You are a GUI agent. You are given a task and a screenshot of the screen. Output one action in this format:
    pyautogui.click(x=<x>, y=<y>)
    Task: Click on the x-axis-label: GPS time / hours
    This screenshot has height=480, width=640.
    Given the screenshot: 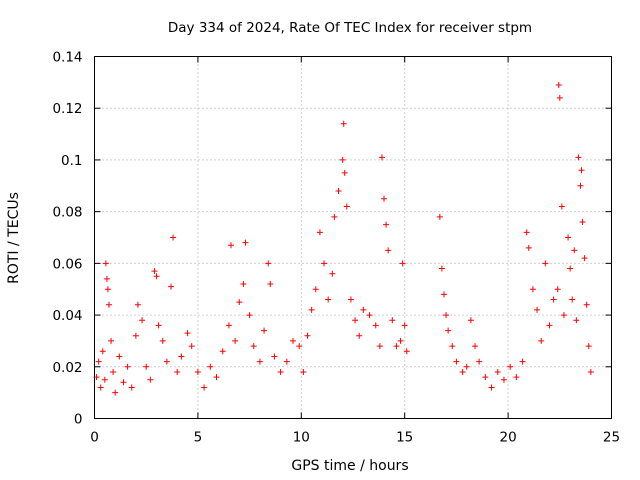 What is the action you would take?
    pyautogui.click(x=349, y=466)
    